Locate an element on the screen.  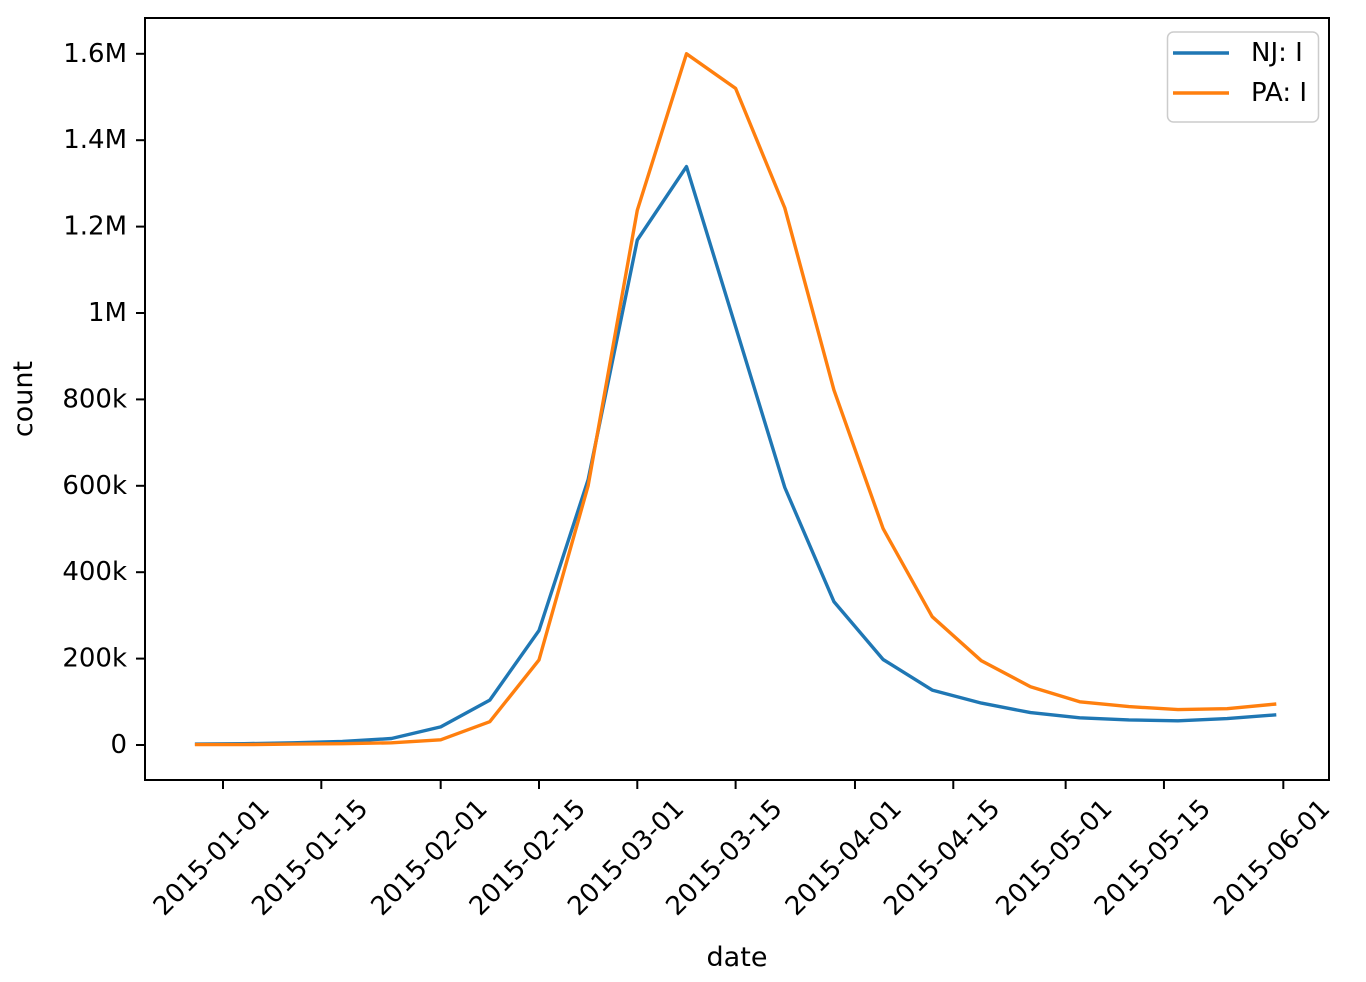
y-tick-label: 400k is located at coordinates (94, 572).